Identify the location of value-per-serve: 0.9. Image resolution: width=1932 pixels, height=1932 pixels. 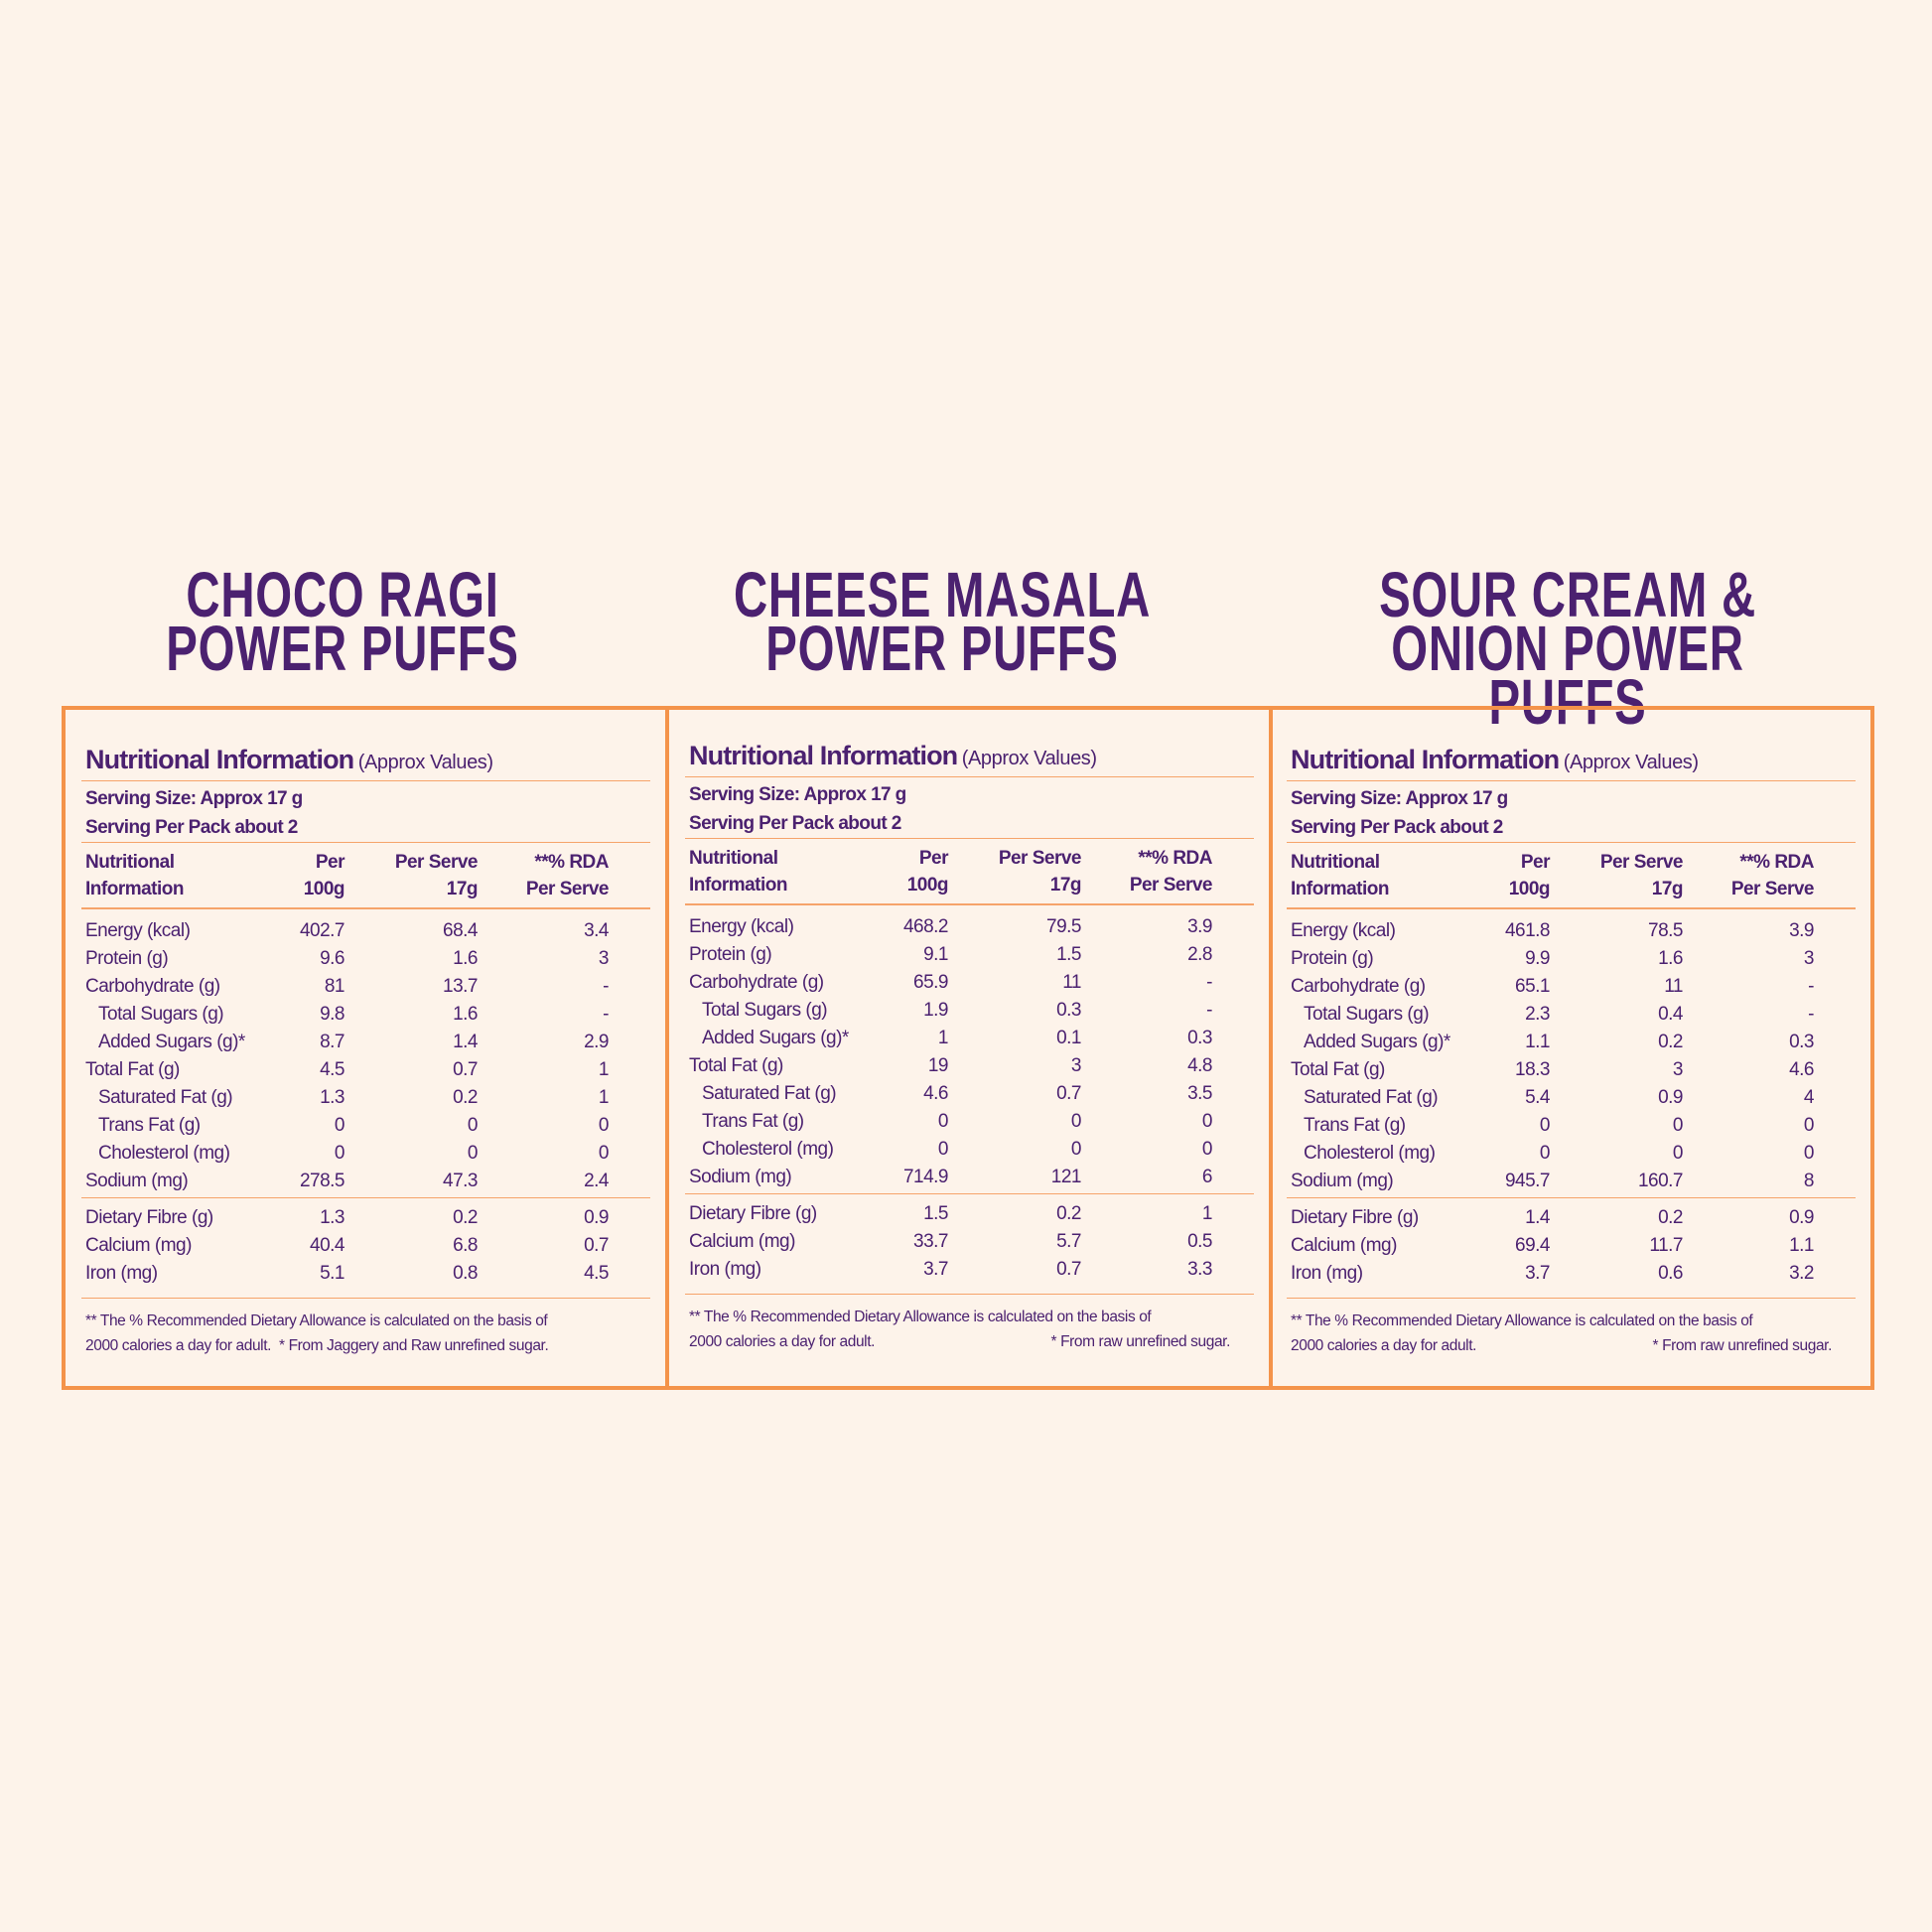
(1671, 1098).